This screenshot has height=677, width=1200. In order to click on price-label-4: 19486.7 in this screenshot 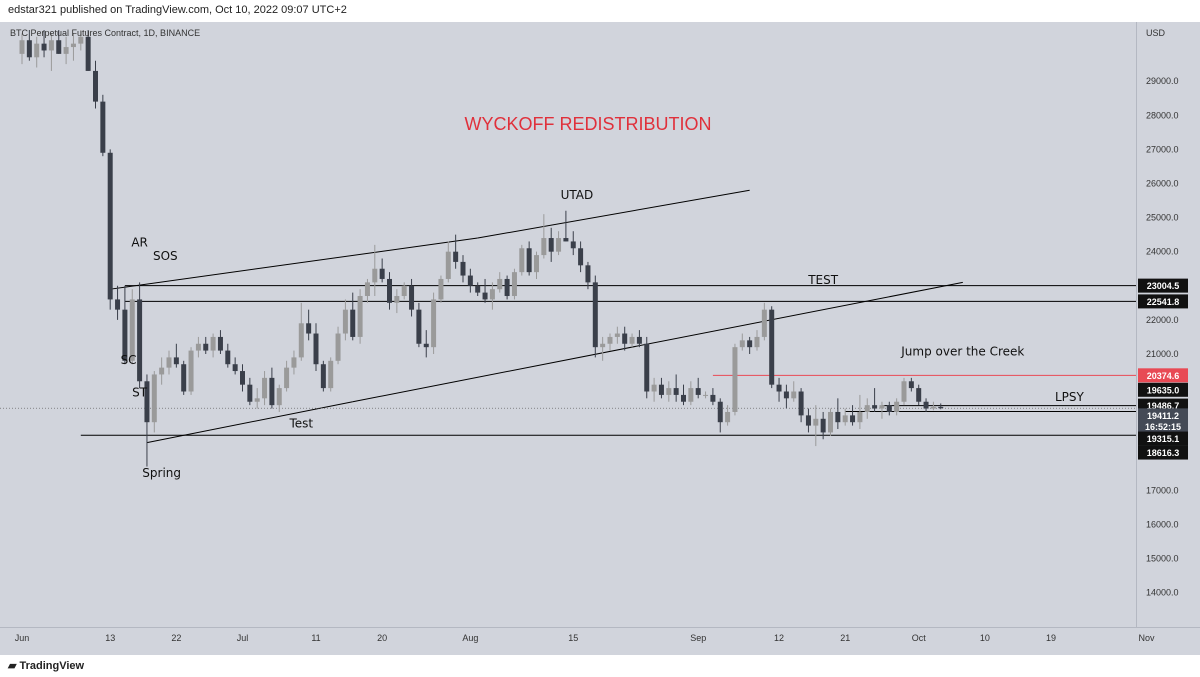, I will do `click(1163, 406)`.